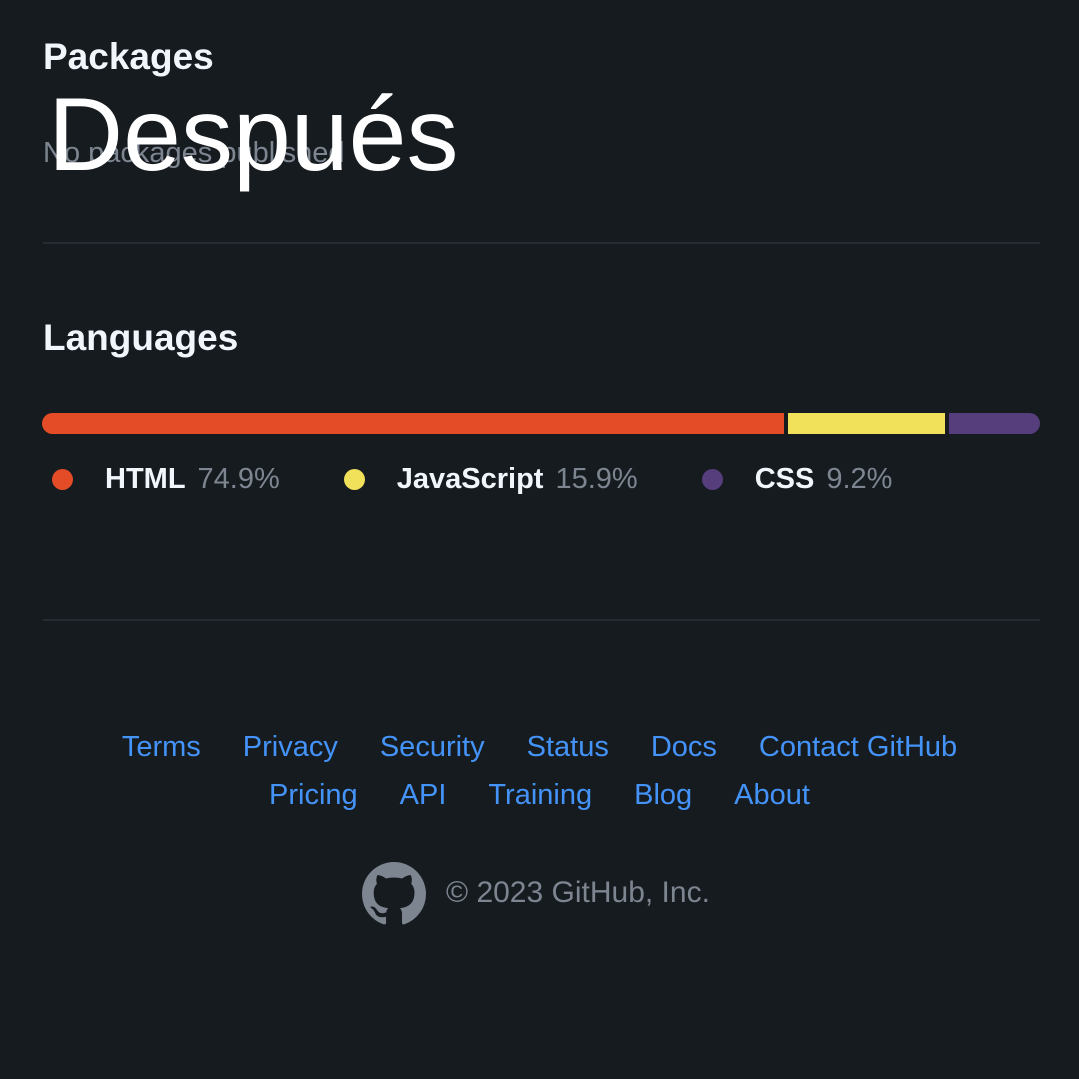 This screenshot has height=1079, width=1079. What do you see at coordinates (423, 795) in the screenshot?
I see `footer-link: API` at bounding box center [423, 795].